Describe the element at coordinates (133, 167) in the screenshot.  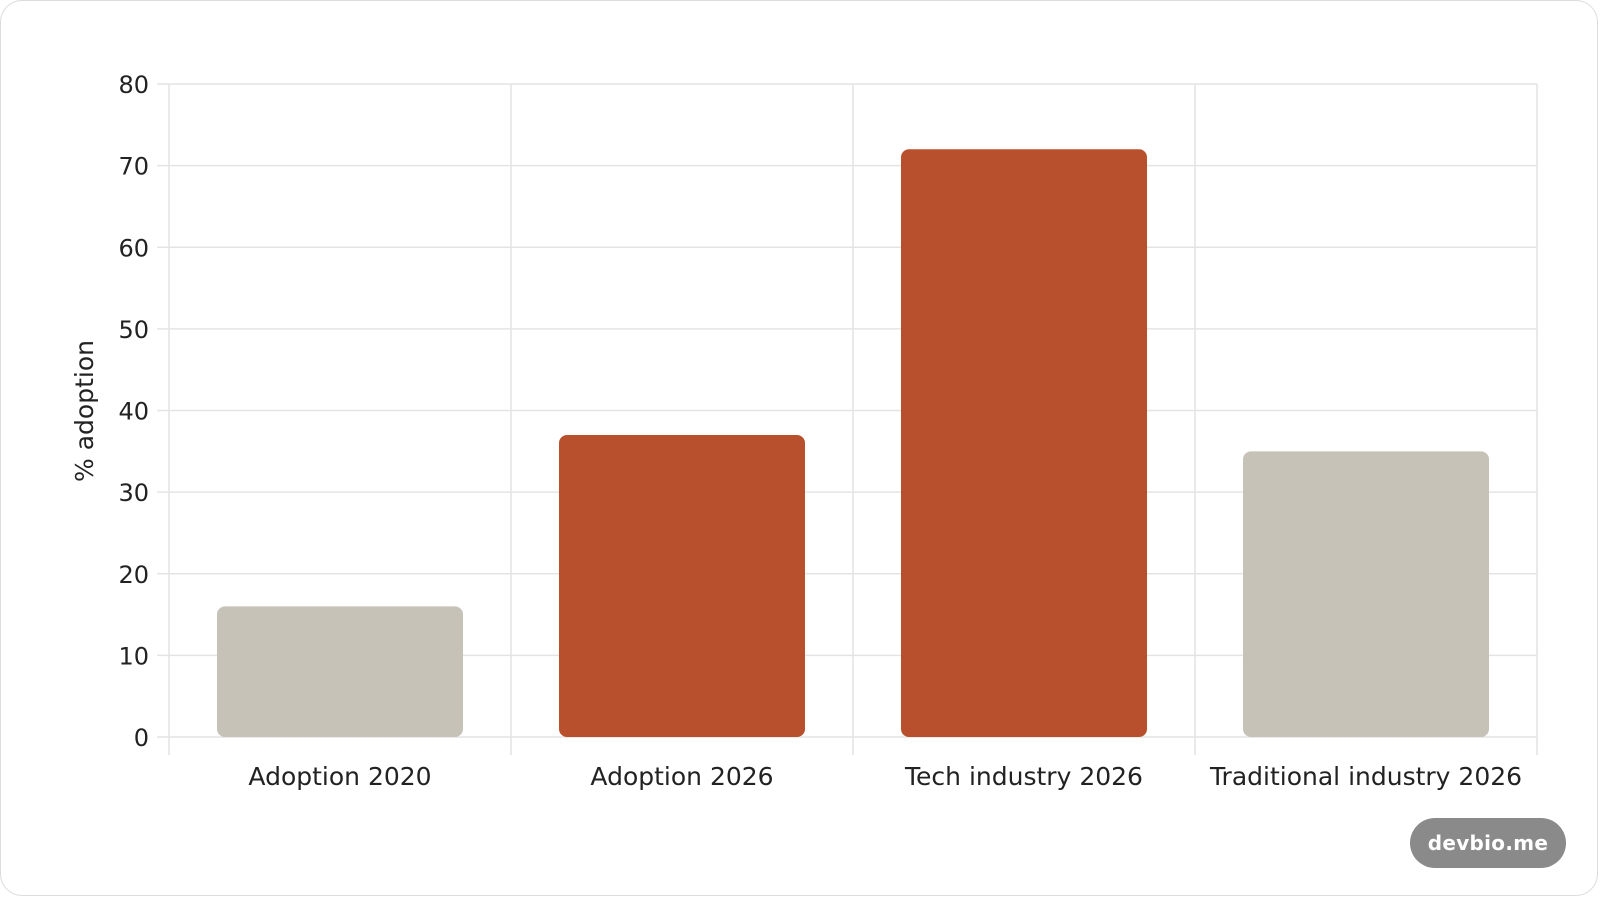
I see `y-tick-label: 70` at that location.